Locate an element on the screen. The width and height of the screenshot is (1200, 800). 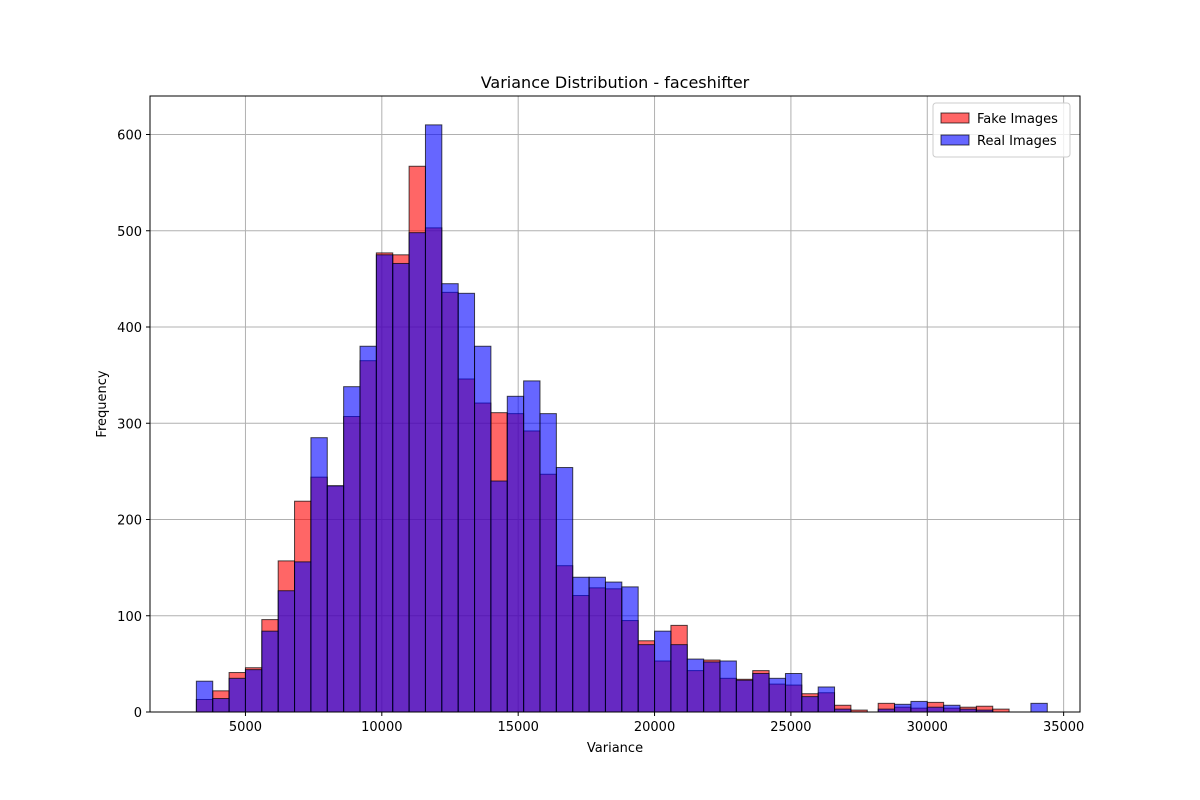
x-tick-label: 5000 is located at coordinates (245, 727).